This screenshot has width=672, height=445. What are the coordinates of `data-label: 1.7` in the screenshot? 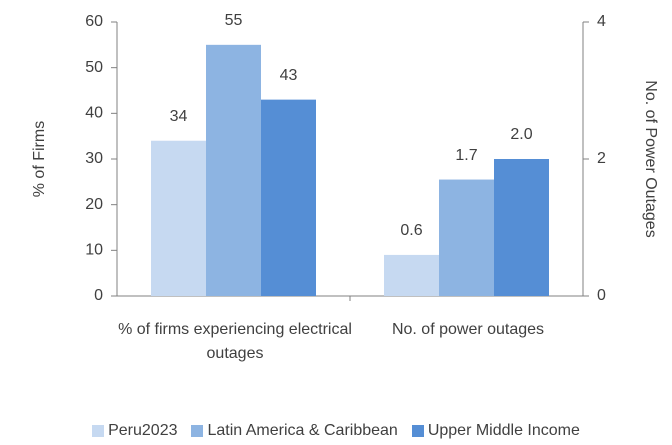 It's located at (466, 155).